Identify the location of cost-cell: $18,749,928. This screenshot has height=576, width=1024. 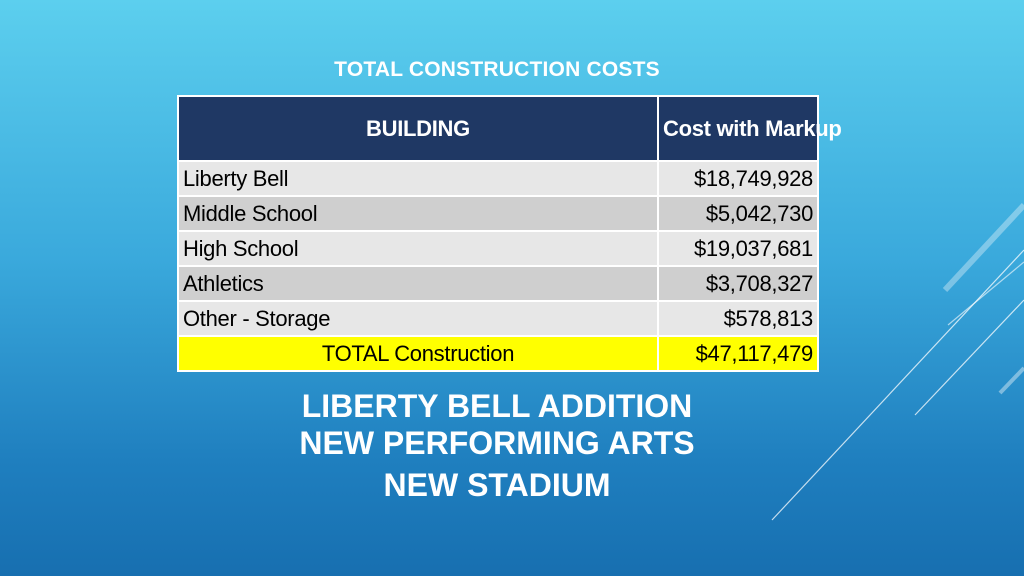
(738, 178).